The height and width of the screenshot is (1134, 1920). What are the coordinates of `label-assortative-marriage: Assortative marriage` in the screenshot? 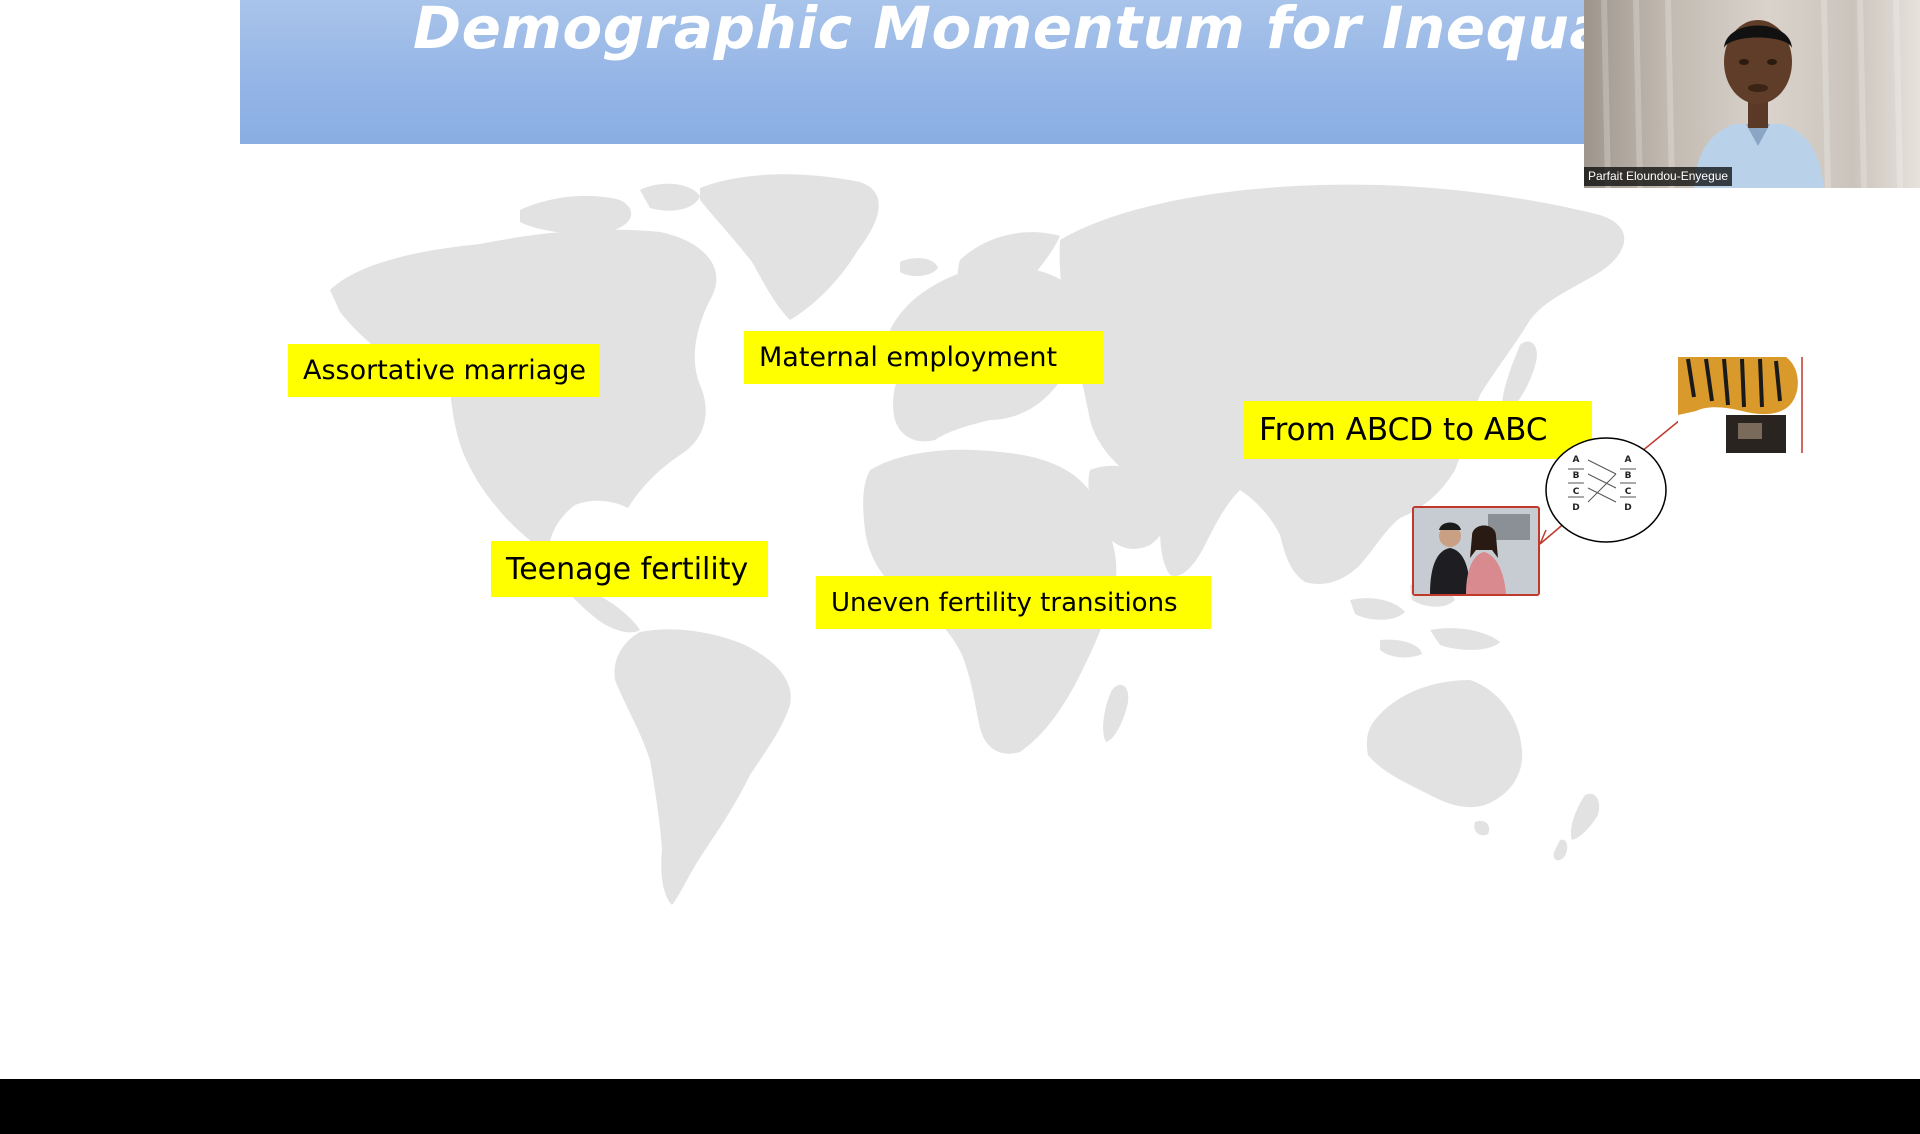 It's located at (443, 370).